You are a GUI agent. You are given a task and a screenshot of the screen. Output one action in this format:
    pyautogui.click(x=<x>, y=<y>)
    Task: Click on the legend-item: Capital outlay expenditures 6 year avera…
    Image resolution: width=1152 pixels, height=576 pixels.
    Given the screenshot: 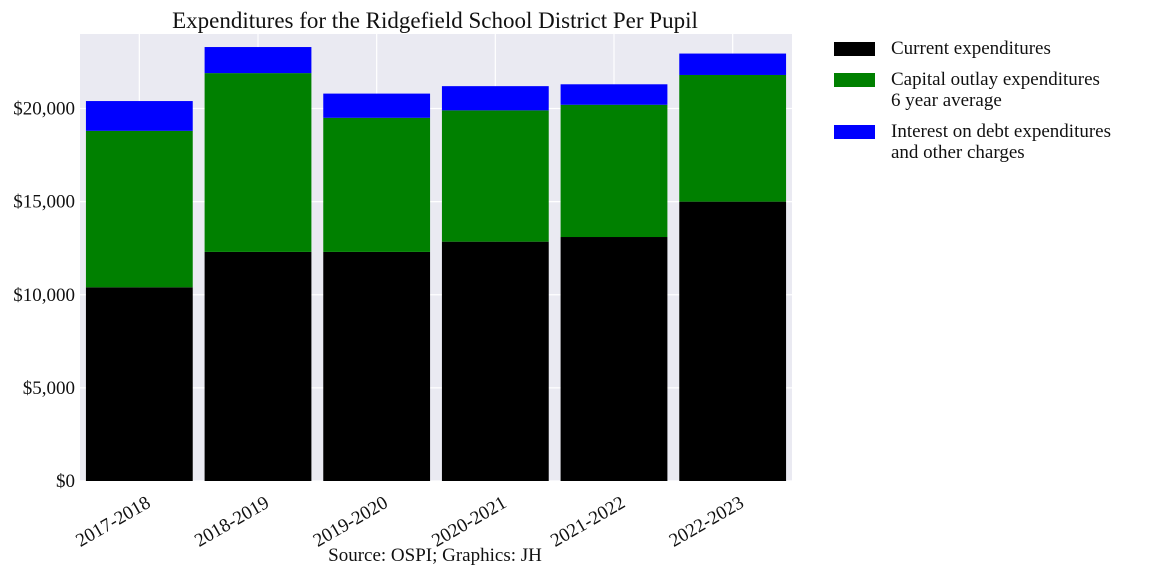 What is the action you would take?
    pyautogui.click(x=989, y=90)
    